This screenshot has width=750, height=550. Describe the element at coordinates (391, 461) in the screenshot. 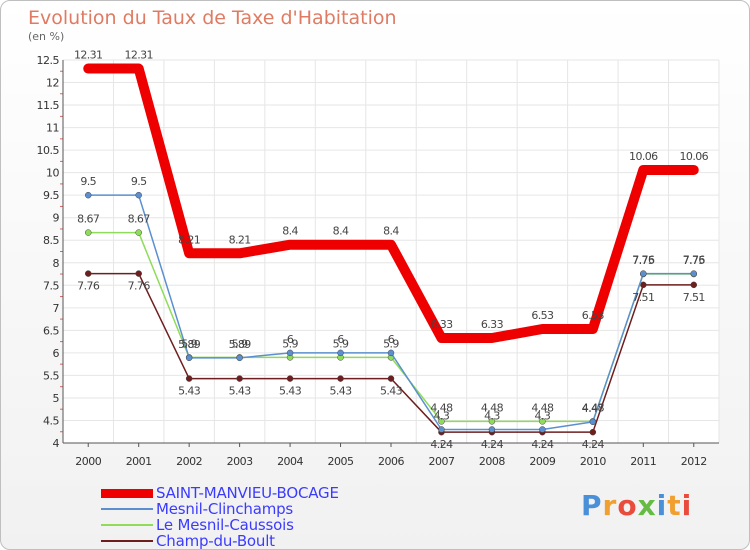

I see `x-tick-label: 2006` at that location.